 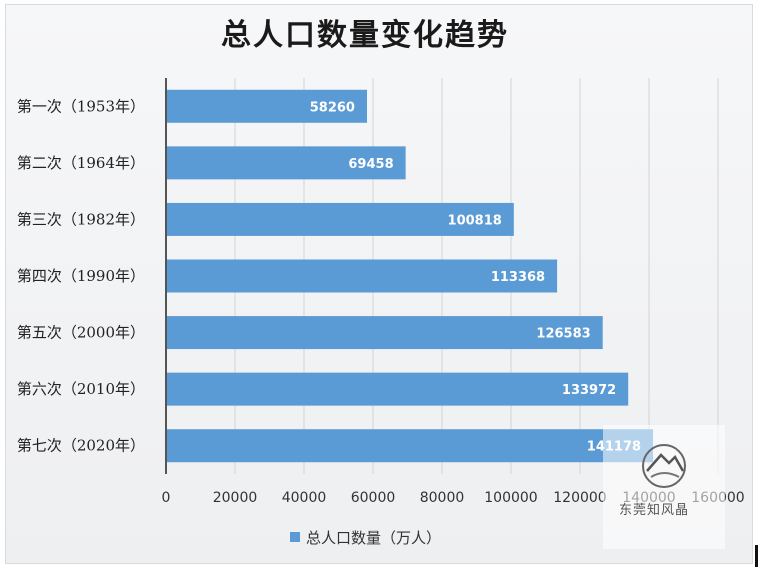 I want to click on watermark: 东莞知风晶, so click(x=664, y=487).